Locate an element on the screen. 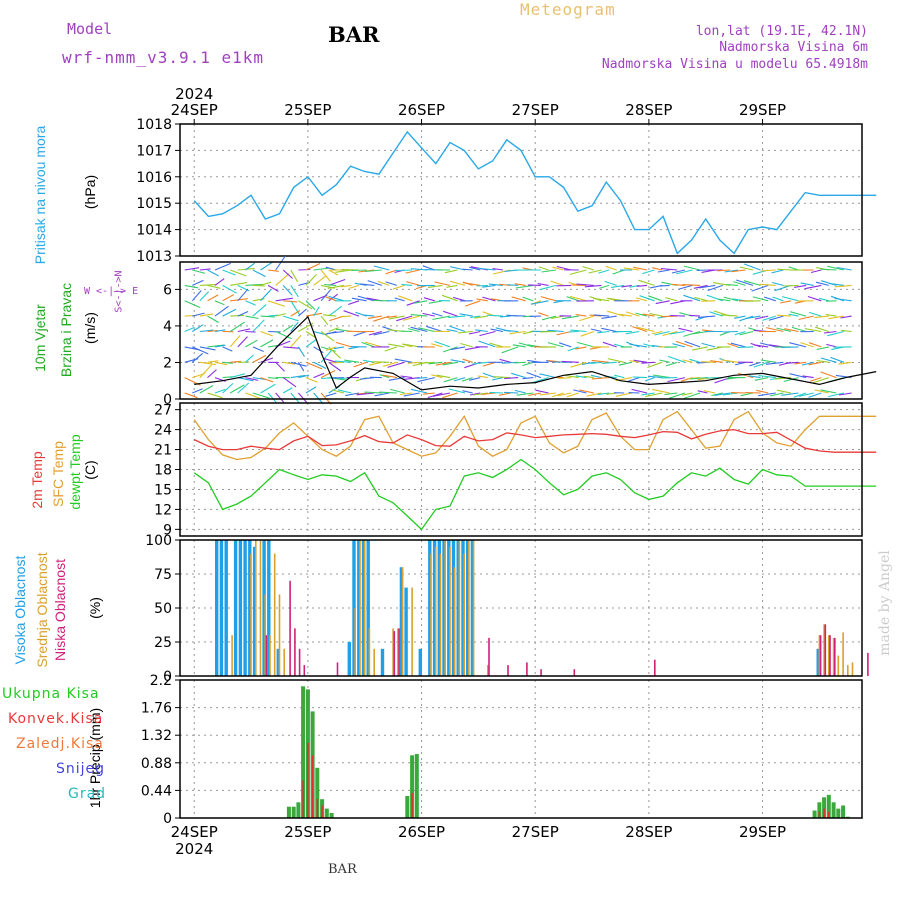  t2m-line is located at coordinates (535, 440).